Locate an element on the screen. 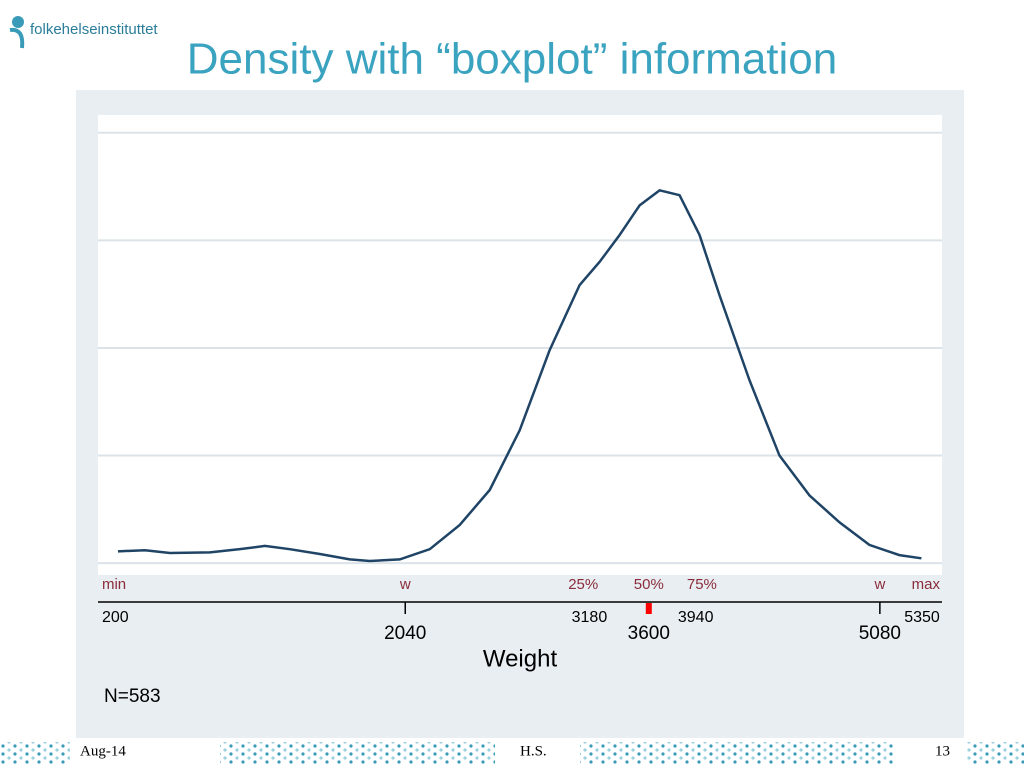 The image size is (1024, 768). marker-value: 3940 is located at coordinates (696, 617).